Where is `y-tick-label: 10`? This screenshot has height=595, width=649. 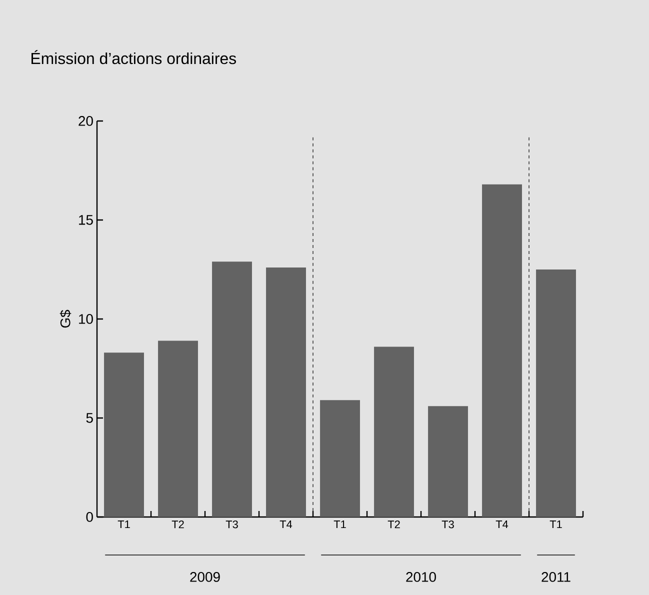
y-tick-label: 10 is located at coordinates (86, 319).